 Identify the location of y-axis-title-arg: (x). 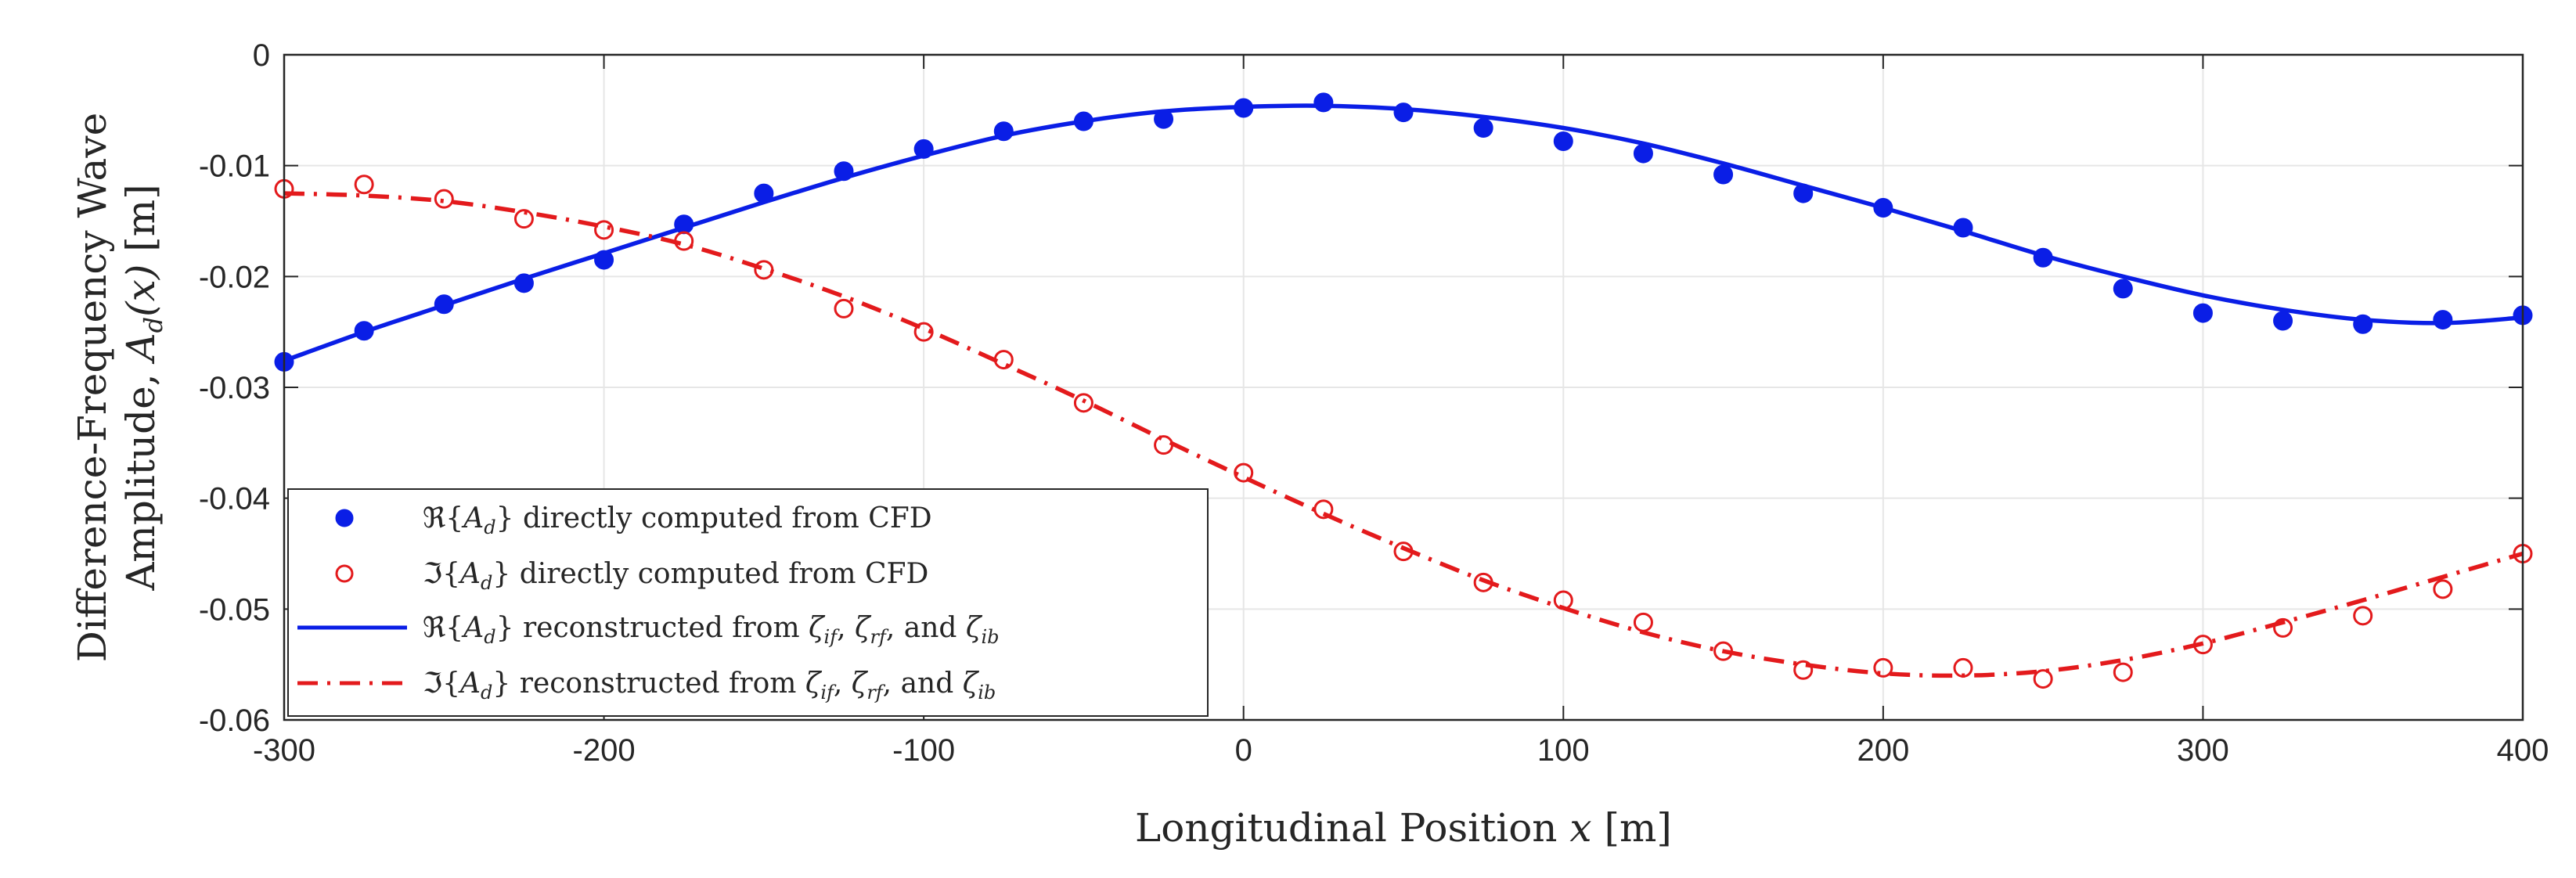
(141, 290).